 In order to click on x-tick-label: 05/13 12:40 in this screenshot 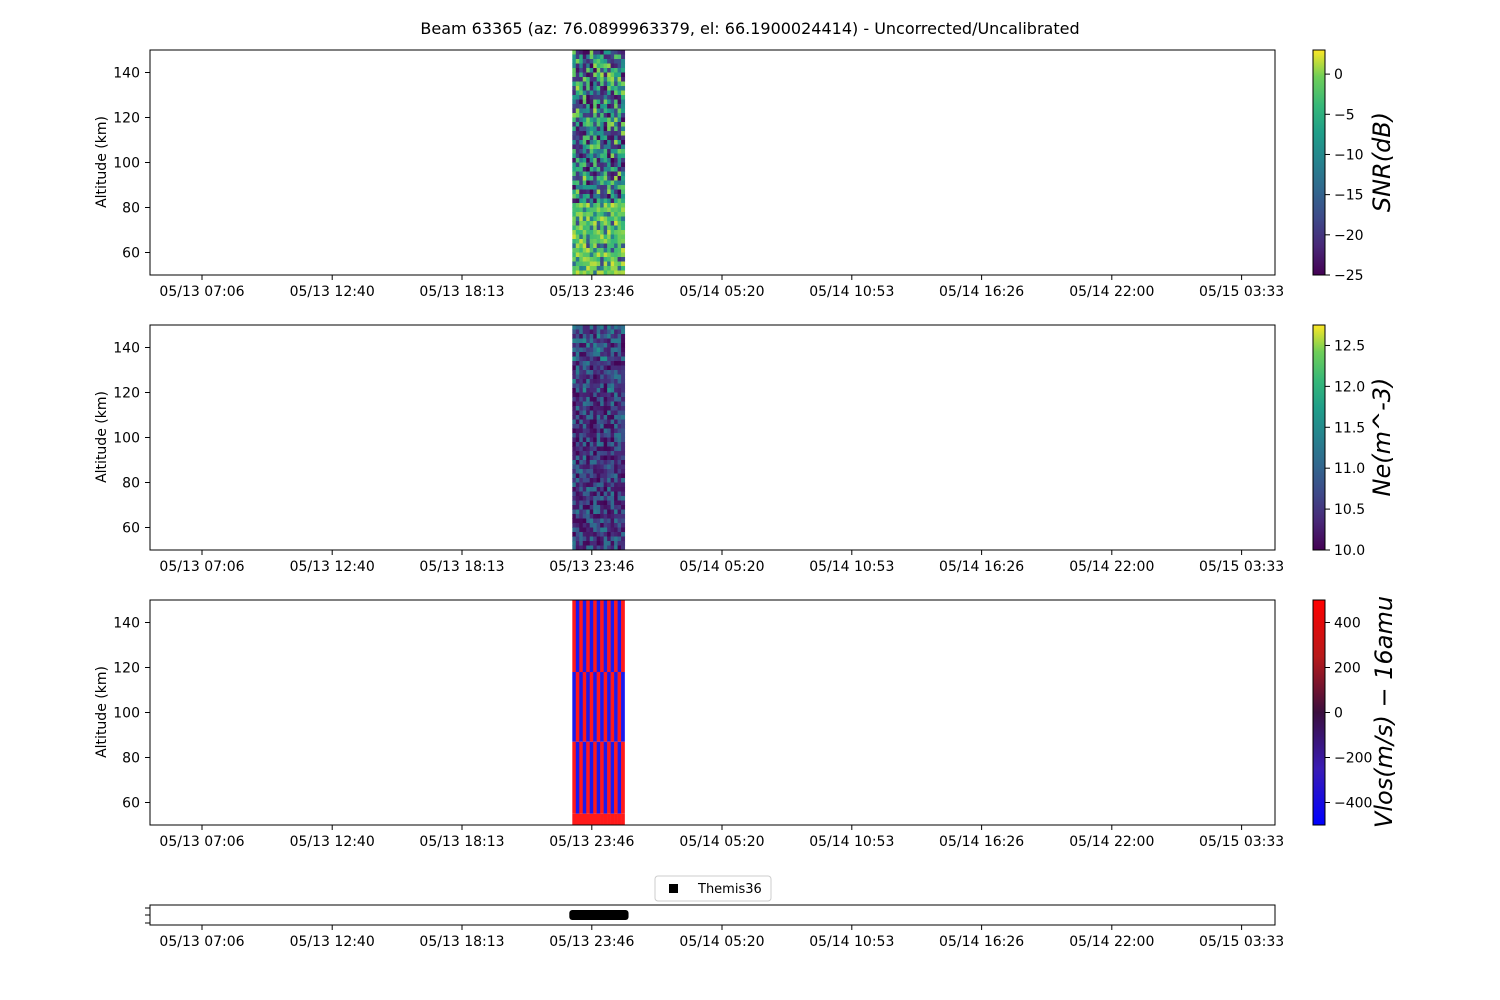, I will do `click(332, 942)`.